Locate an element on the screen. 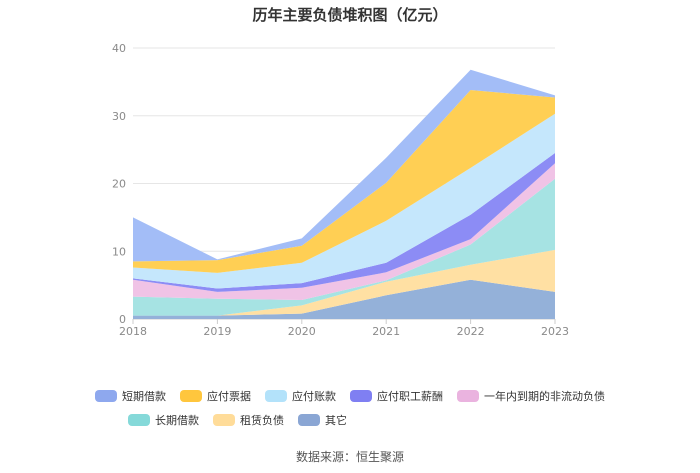  legend-item-current-noncurrent-liab: 一年内到期的非流动负债 is located at coordinates (531, 396).